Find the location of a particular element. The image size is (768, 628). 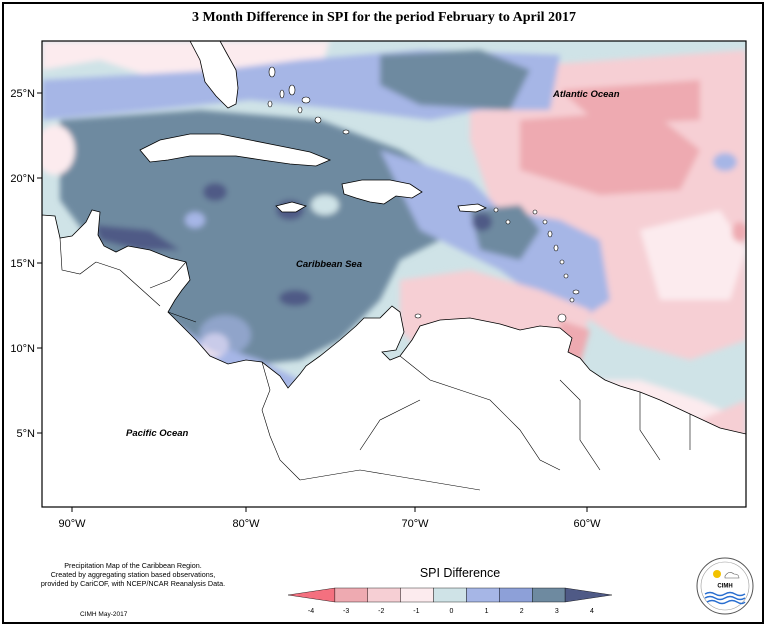

lat-tick-label: 10°N is located at coordinates (22, 349).